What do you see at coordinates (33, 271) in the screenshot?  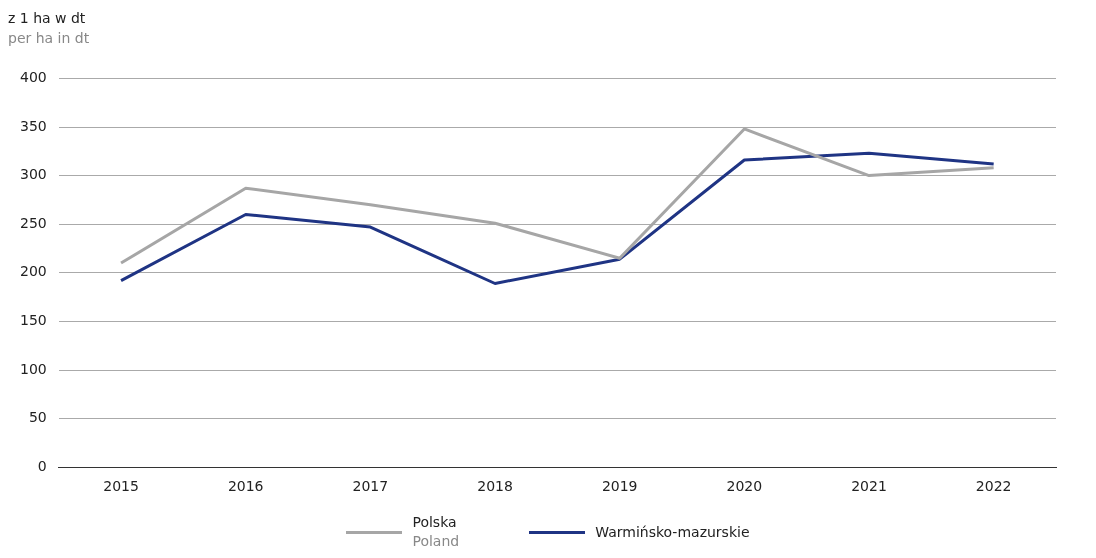 I see `y-tick-label: 200` at bounding box center [33, 271].